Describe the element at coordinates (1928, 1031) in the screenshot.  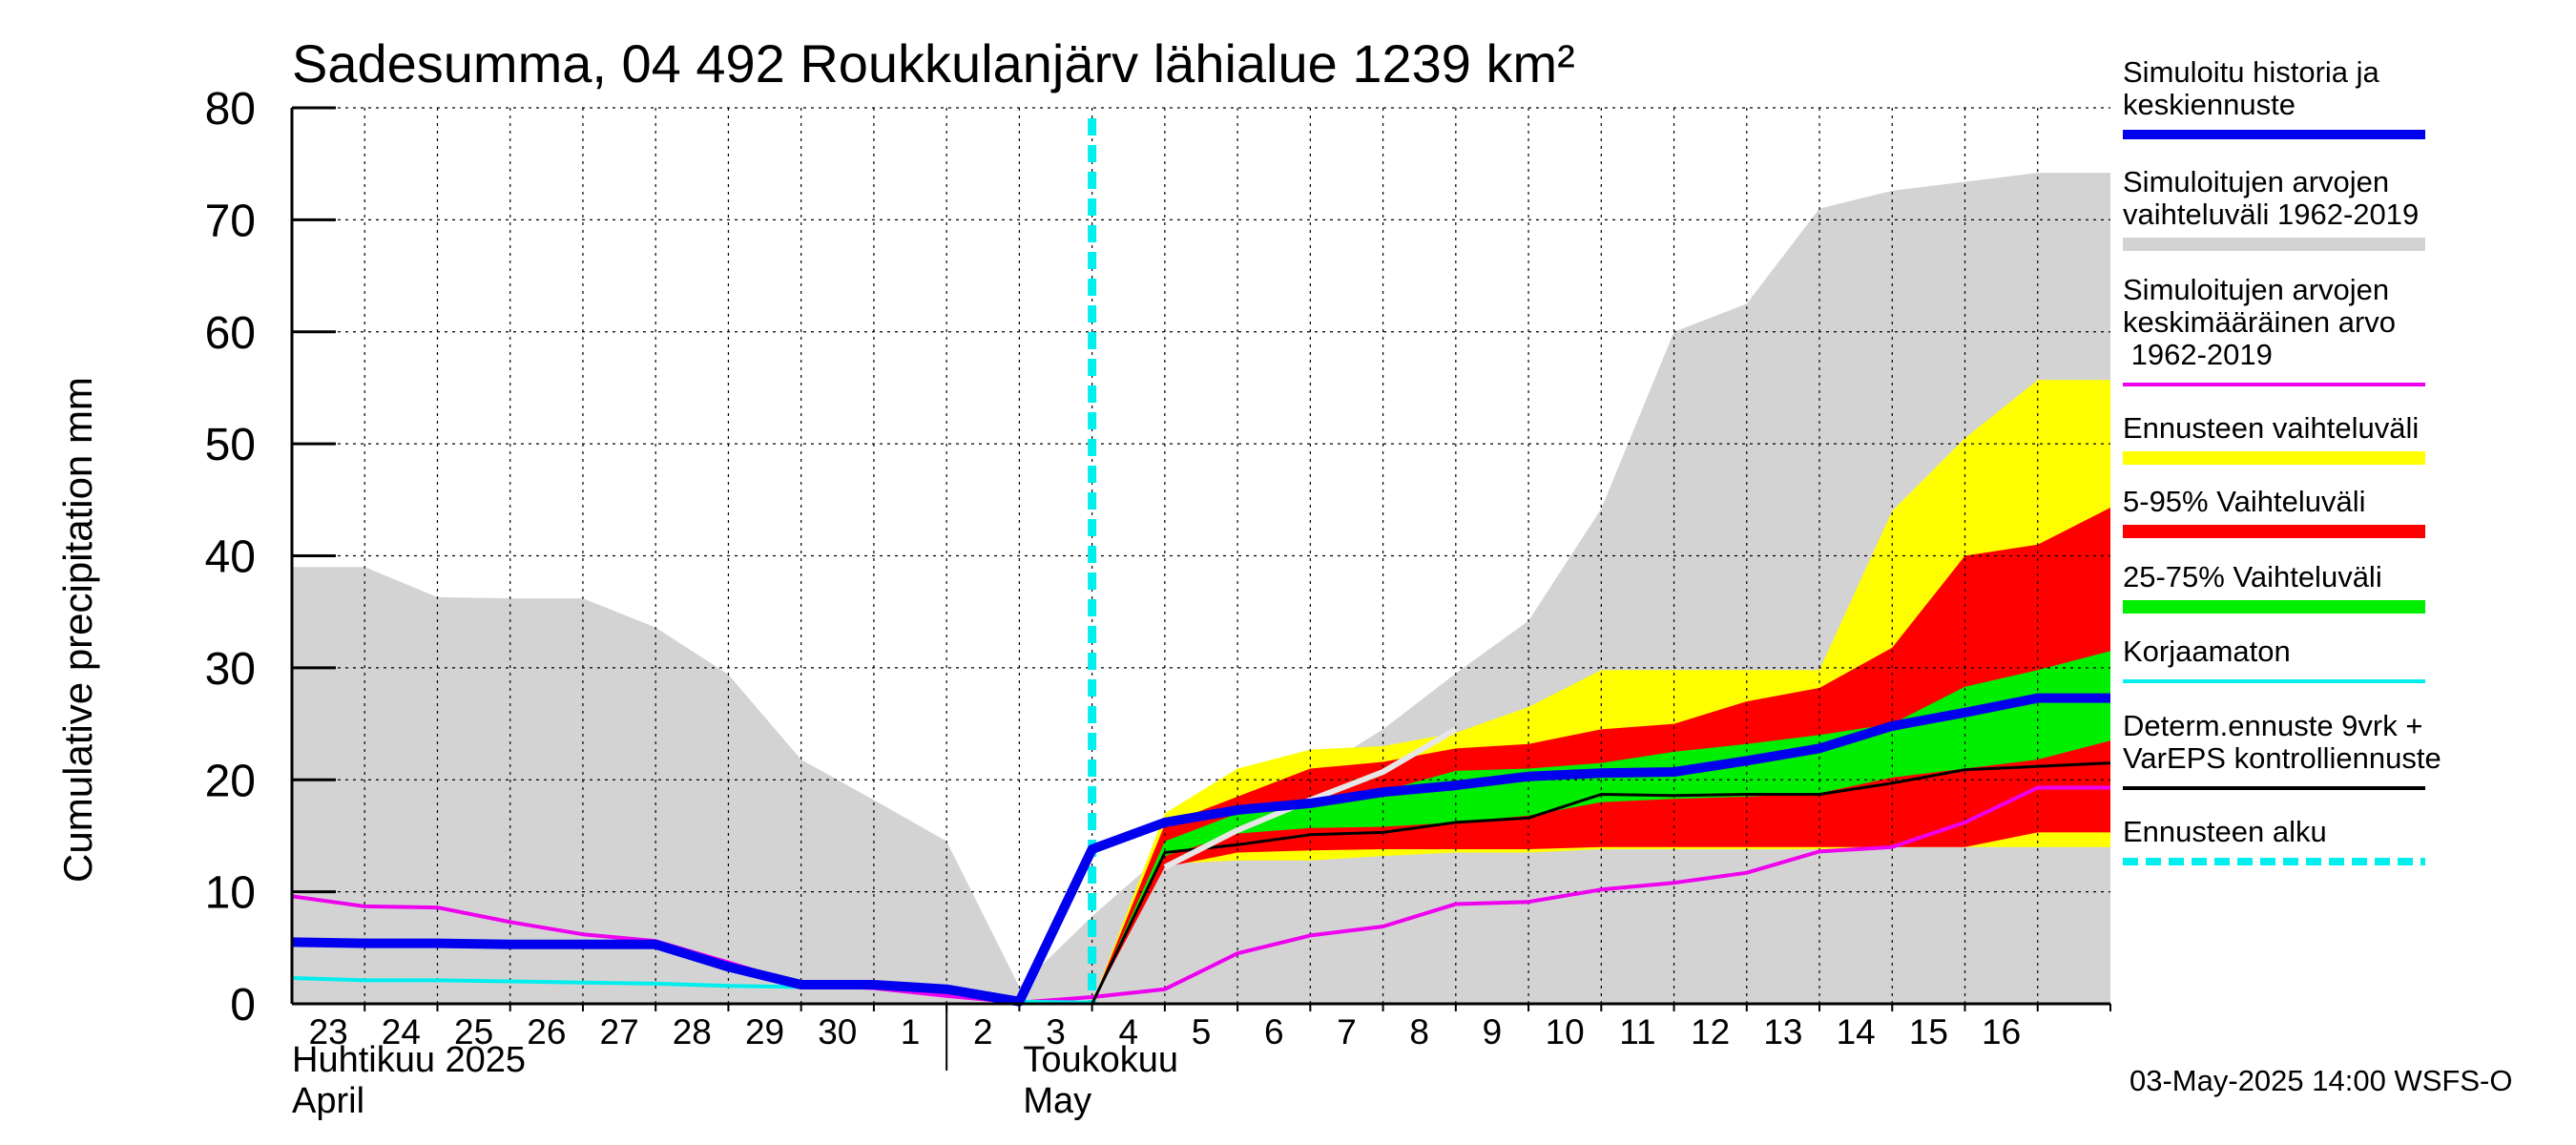
I see `x-tick-label: 15` at that location.